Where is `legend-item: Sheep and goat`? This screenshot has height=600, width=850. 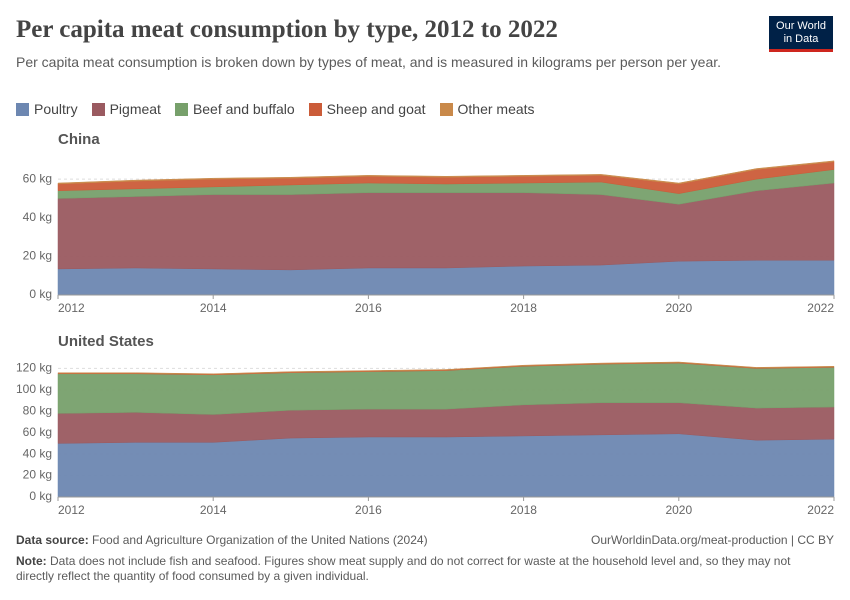
legend-item: Sheep and goat is located at coordinates (367, 109).